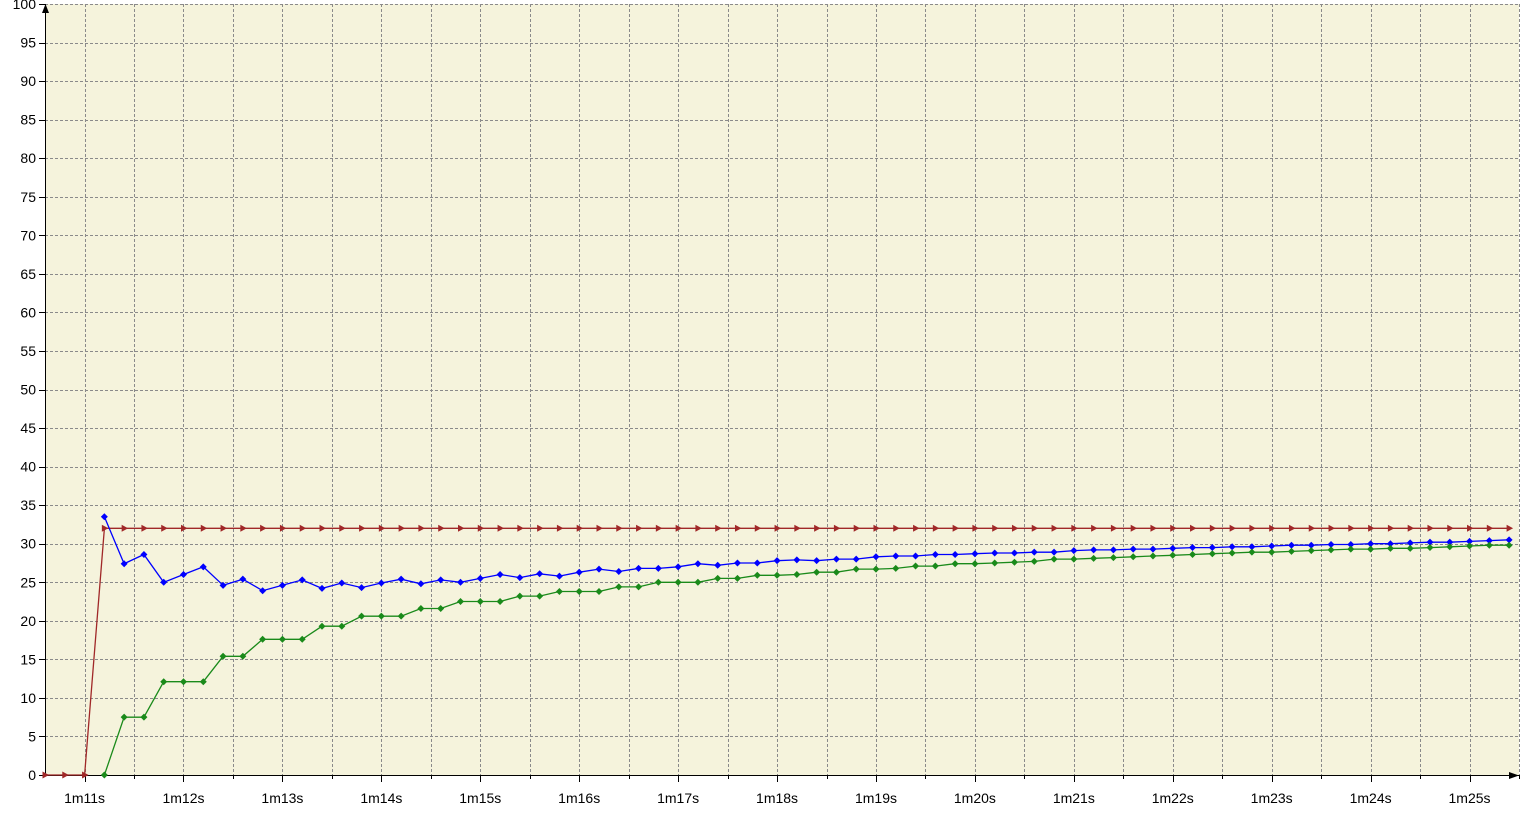 The width and height of the screenshot is (1525, 819). I want to click on x-tick-label: 1m19s, so click(876, 798).